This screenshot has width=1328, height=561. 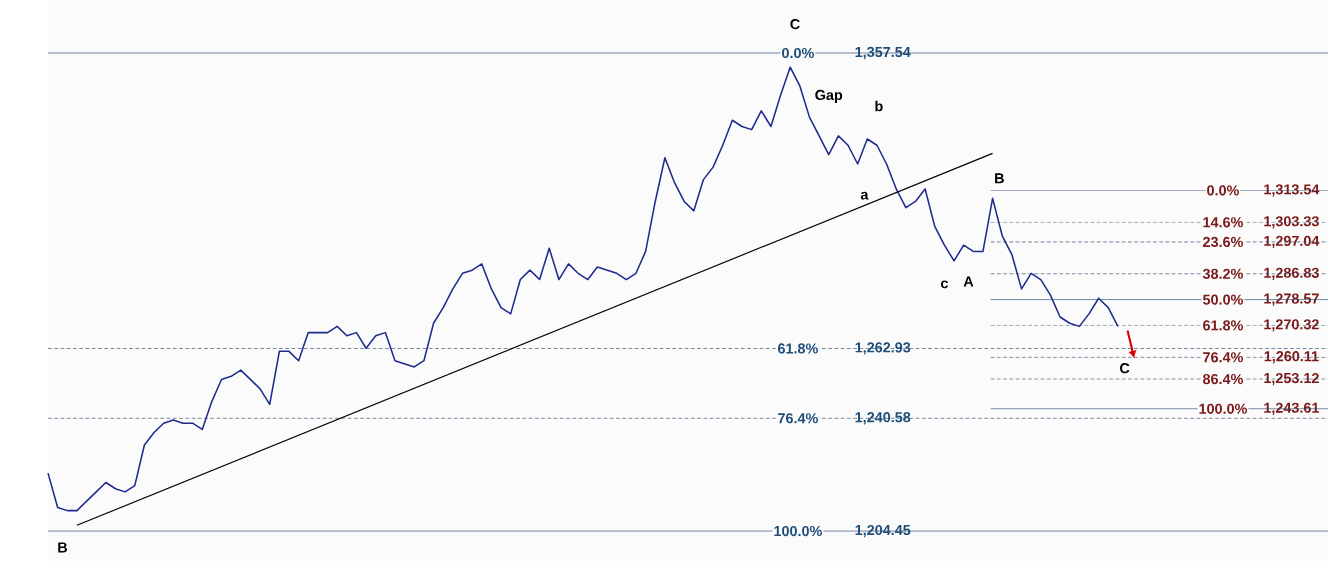 I want to click on y-tick-label: 1,240.58, so click(x=883, y=418).